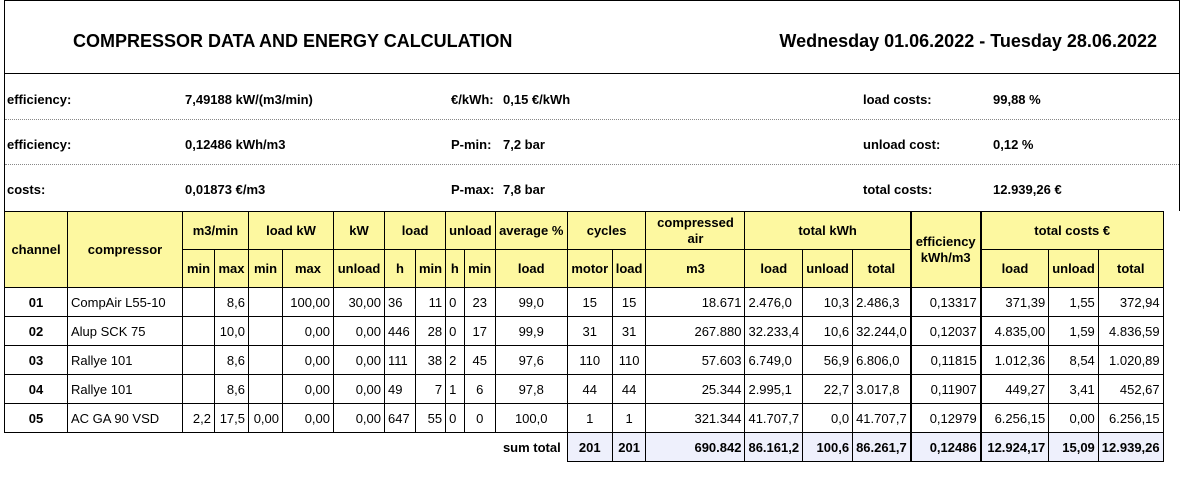 This screenshot has width=1183, height=487. Describe the element at coordinates (479, 389) in the screenshot. I see `row-unload-min: 6` at that location.